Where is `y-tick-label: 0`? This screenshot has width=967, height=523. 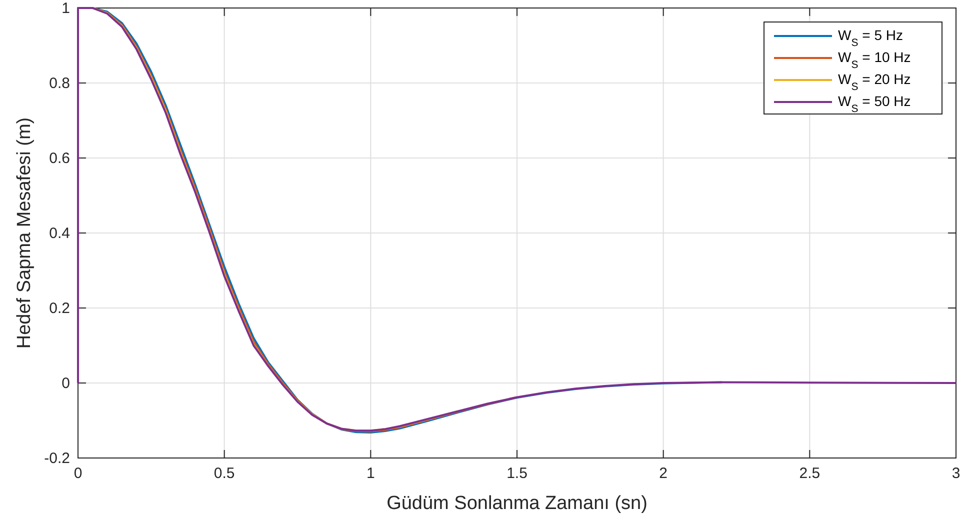
y-tick-label: 0 is located at coordinates (66, 383).